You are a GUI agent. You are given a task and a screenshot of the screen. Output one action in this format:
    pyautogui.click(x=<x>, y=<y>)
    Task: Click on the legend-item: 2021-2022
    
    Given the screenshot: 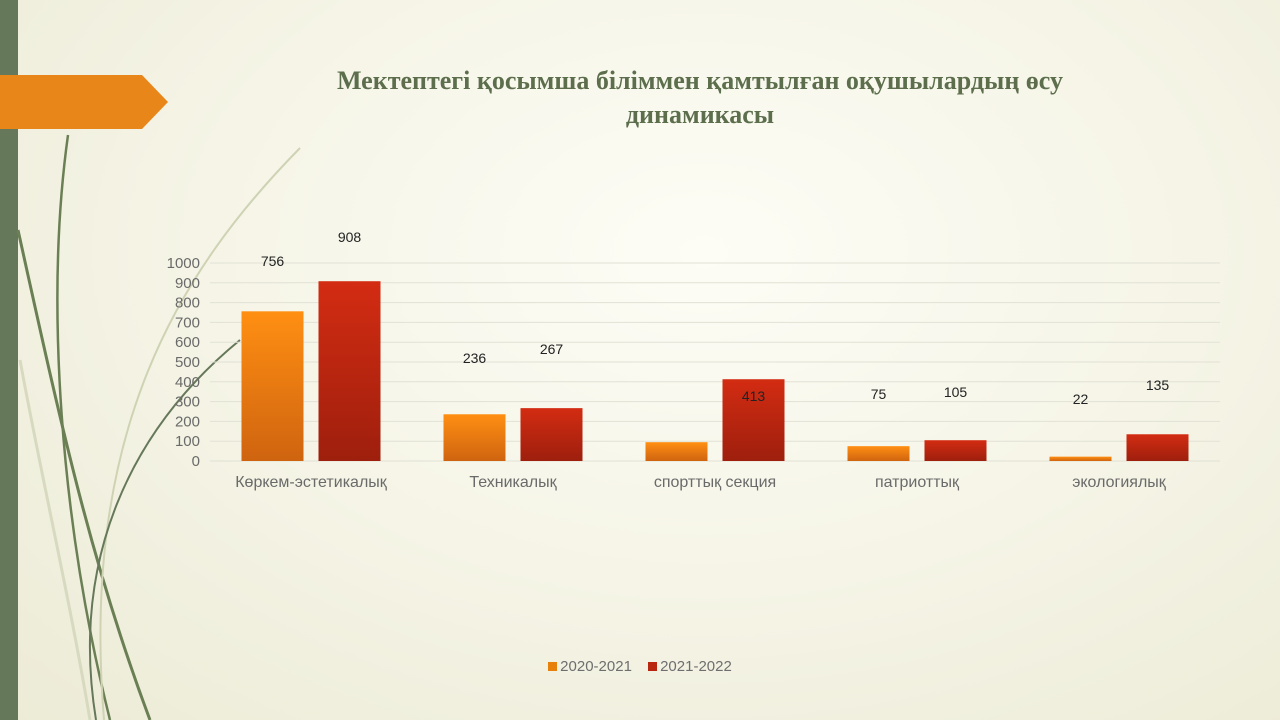 What is the action you would take?
    pyautogui.click(x=690, y=666)
    